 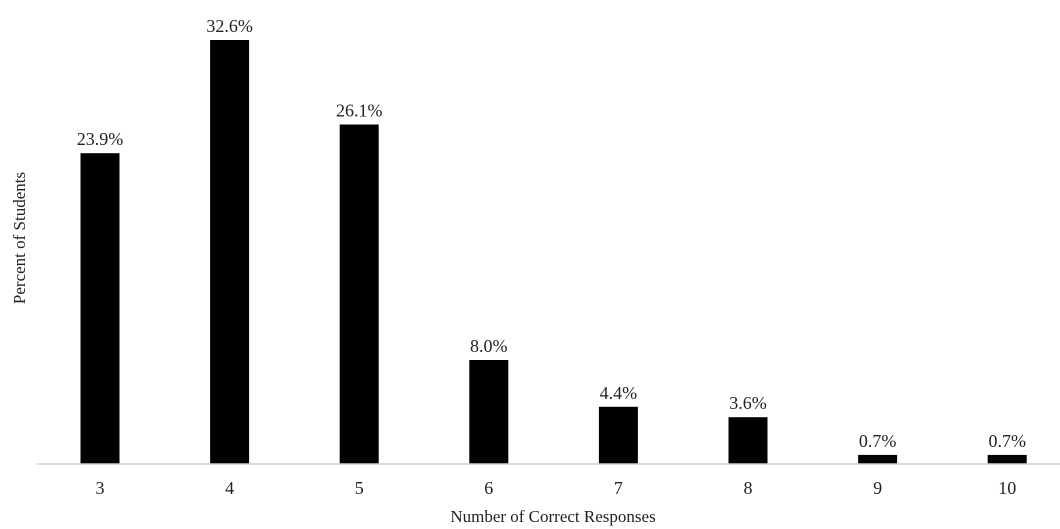 What do you see at coordinates (489, 346) in the screenshot?
I see `data-label-6: 8.0%` at bounding box center [489, 346].